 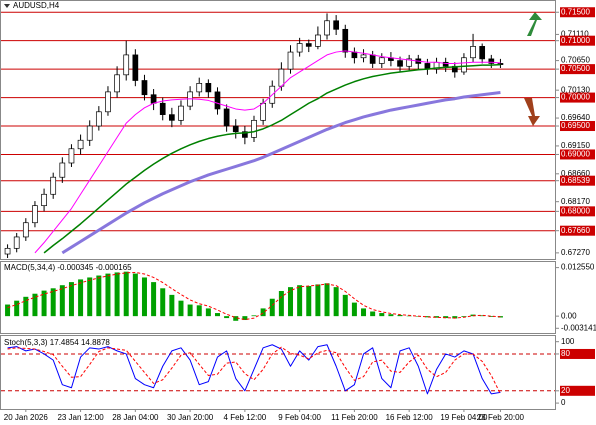 I want to click on series-line, so click(x=254, y=370).